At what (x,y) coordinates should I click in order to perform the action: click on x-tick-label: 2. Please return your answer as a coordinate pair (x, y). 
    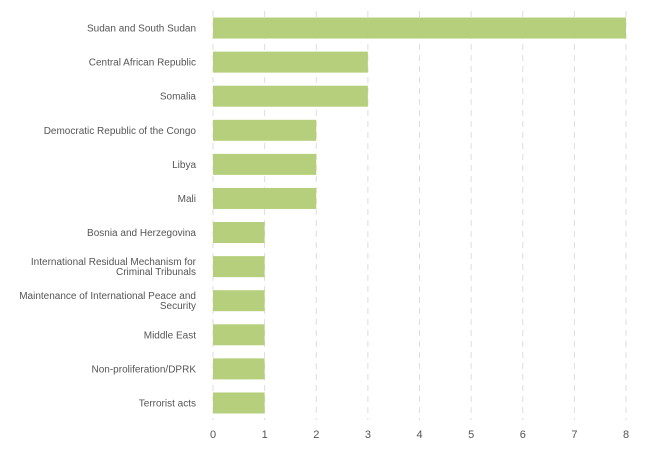
    Looking at the image, I should click on (316, 435).